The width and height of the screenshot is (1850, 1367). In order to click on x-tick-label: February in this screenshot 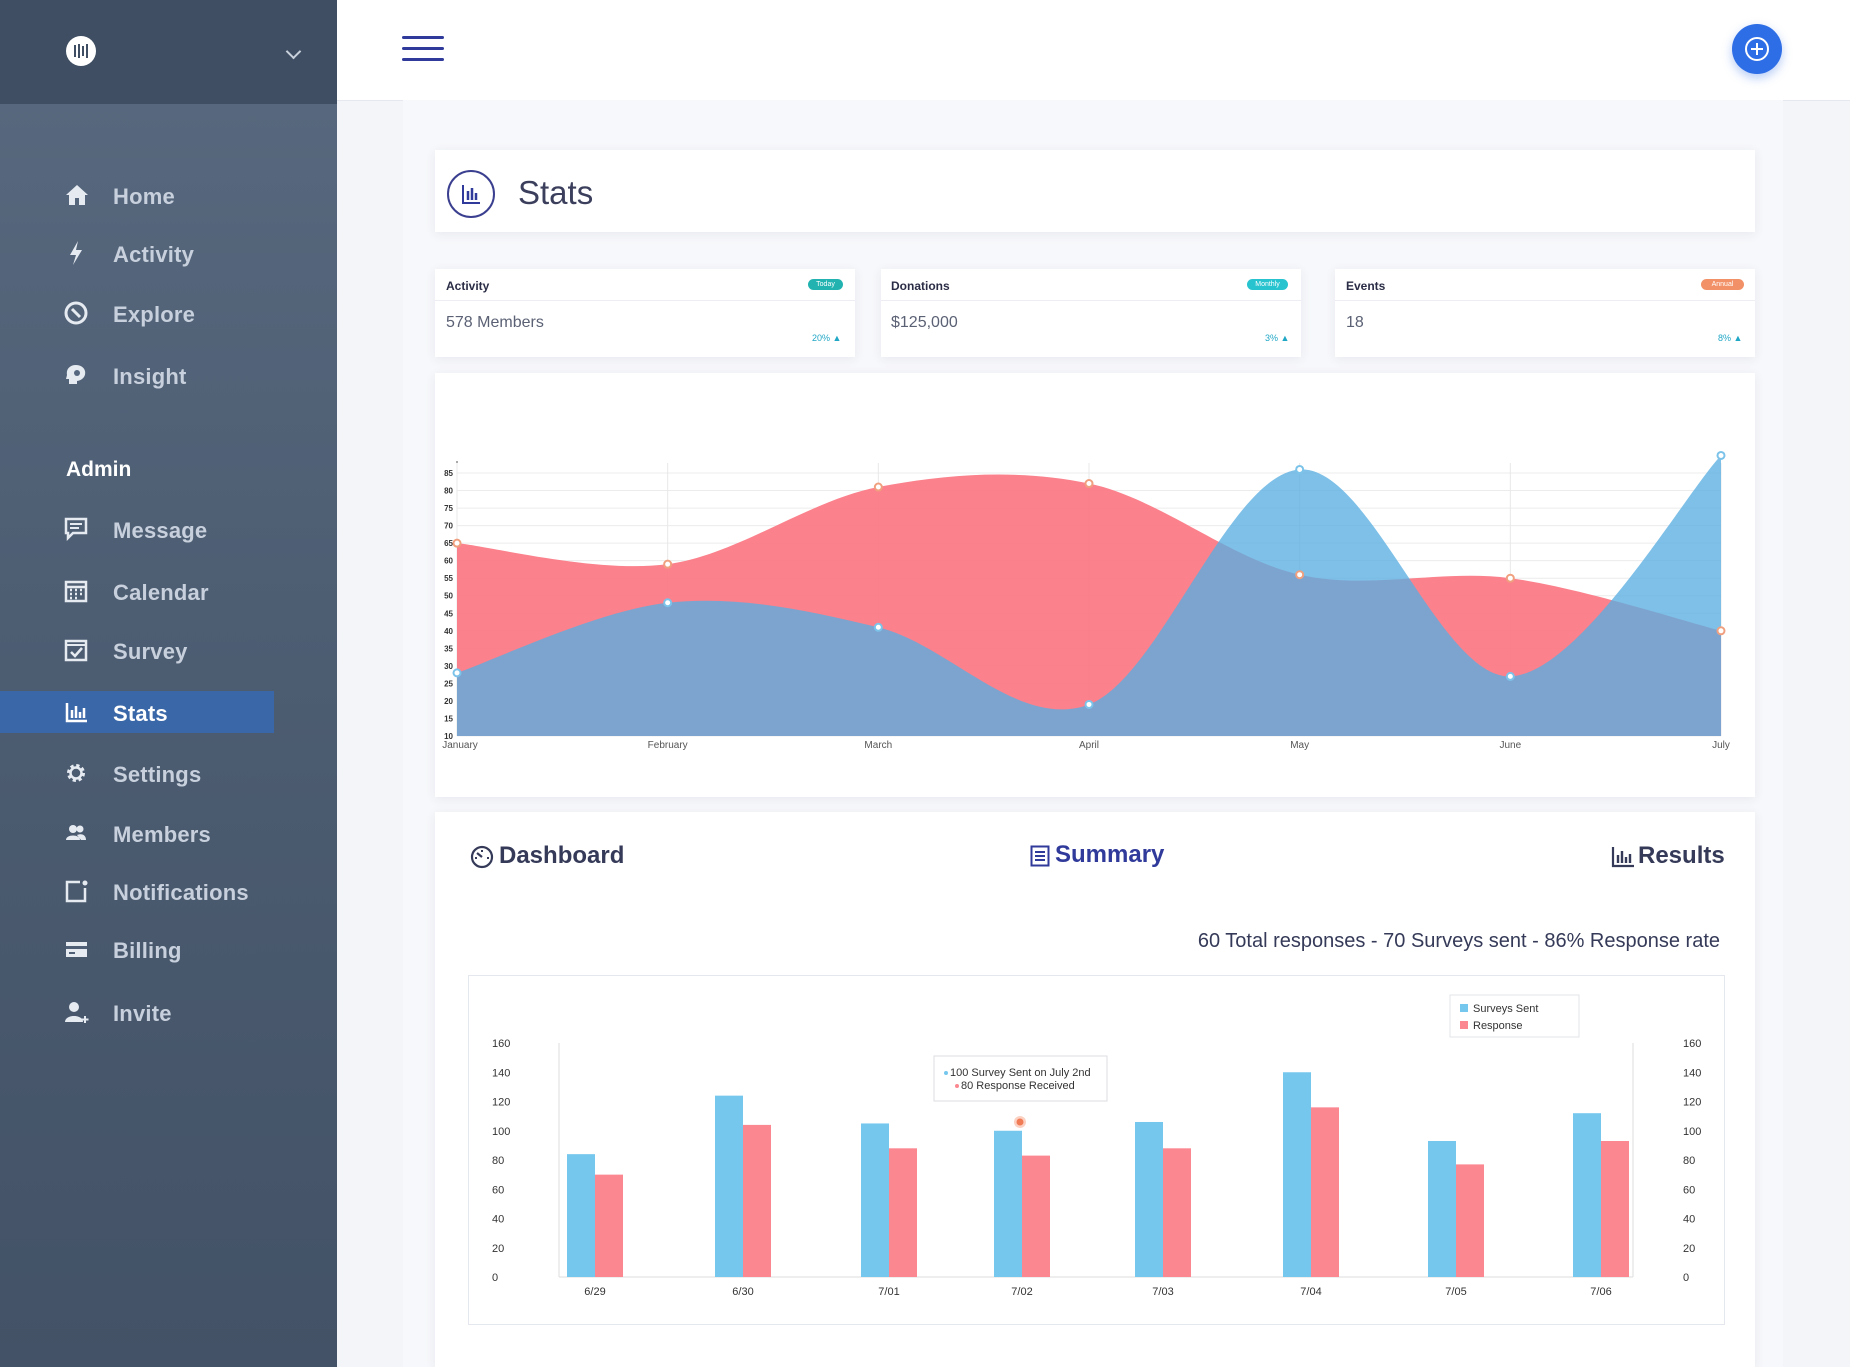, I will do `click(668, 745)`.